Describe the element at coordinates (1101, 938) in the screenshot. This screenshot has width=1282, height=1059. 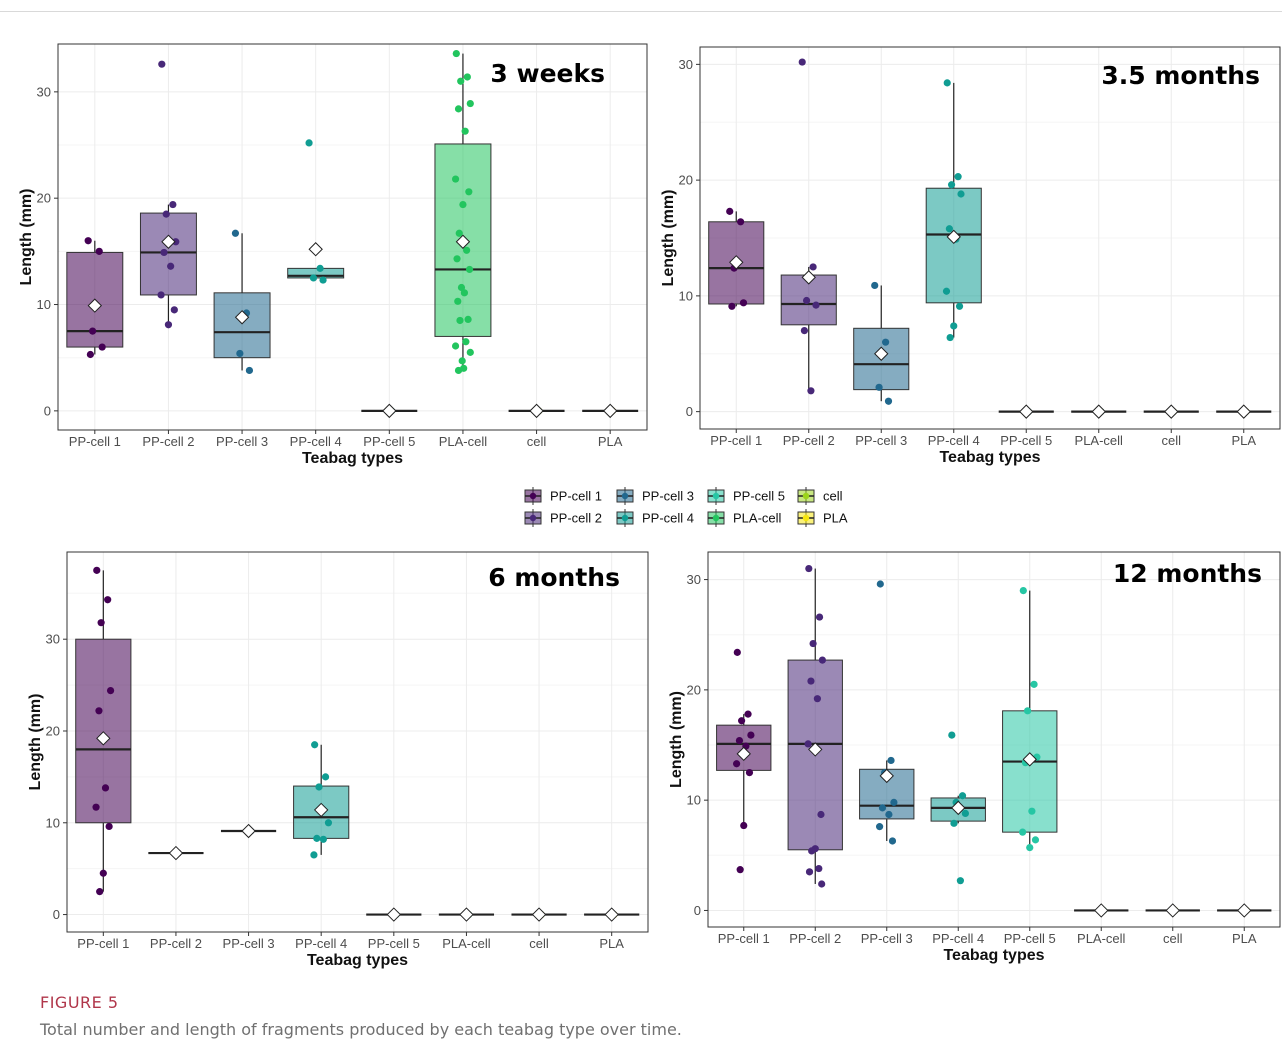
I see `x-tick-label: PLA-cell` at that location.